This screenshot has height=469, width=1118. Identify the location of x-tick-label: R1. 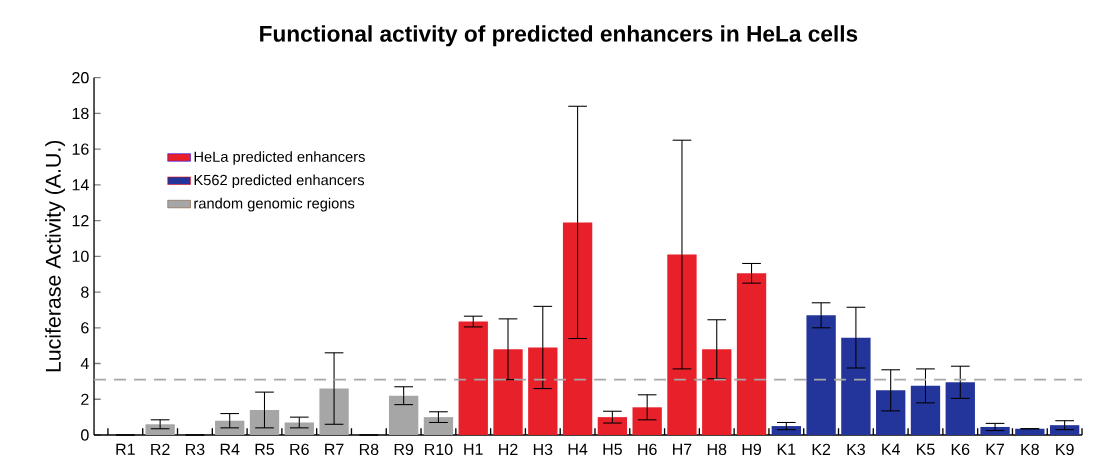
(125, 449).